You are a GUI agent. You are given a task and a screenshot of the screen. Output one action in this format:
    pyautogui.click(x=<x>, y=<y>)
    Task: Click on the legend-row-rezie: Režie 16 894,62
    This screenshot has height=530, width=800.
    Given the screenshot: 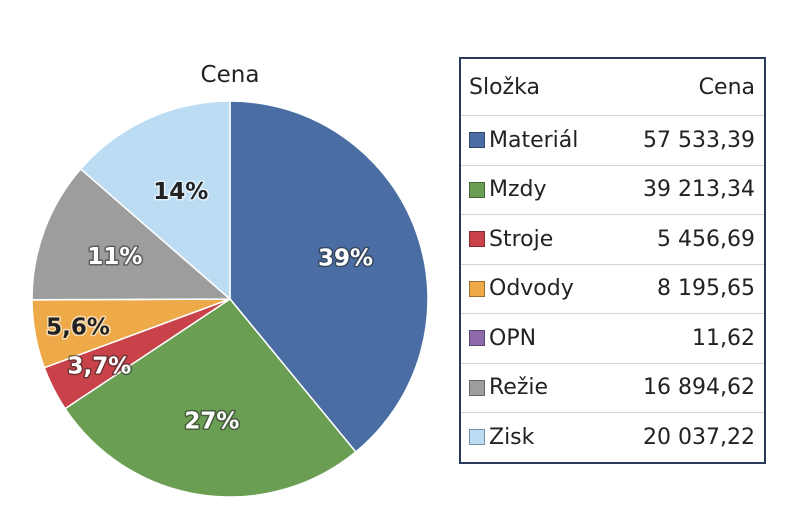 What is the action you would take?
    pyautogui.click(x=612, y=387)
    